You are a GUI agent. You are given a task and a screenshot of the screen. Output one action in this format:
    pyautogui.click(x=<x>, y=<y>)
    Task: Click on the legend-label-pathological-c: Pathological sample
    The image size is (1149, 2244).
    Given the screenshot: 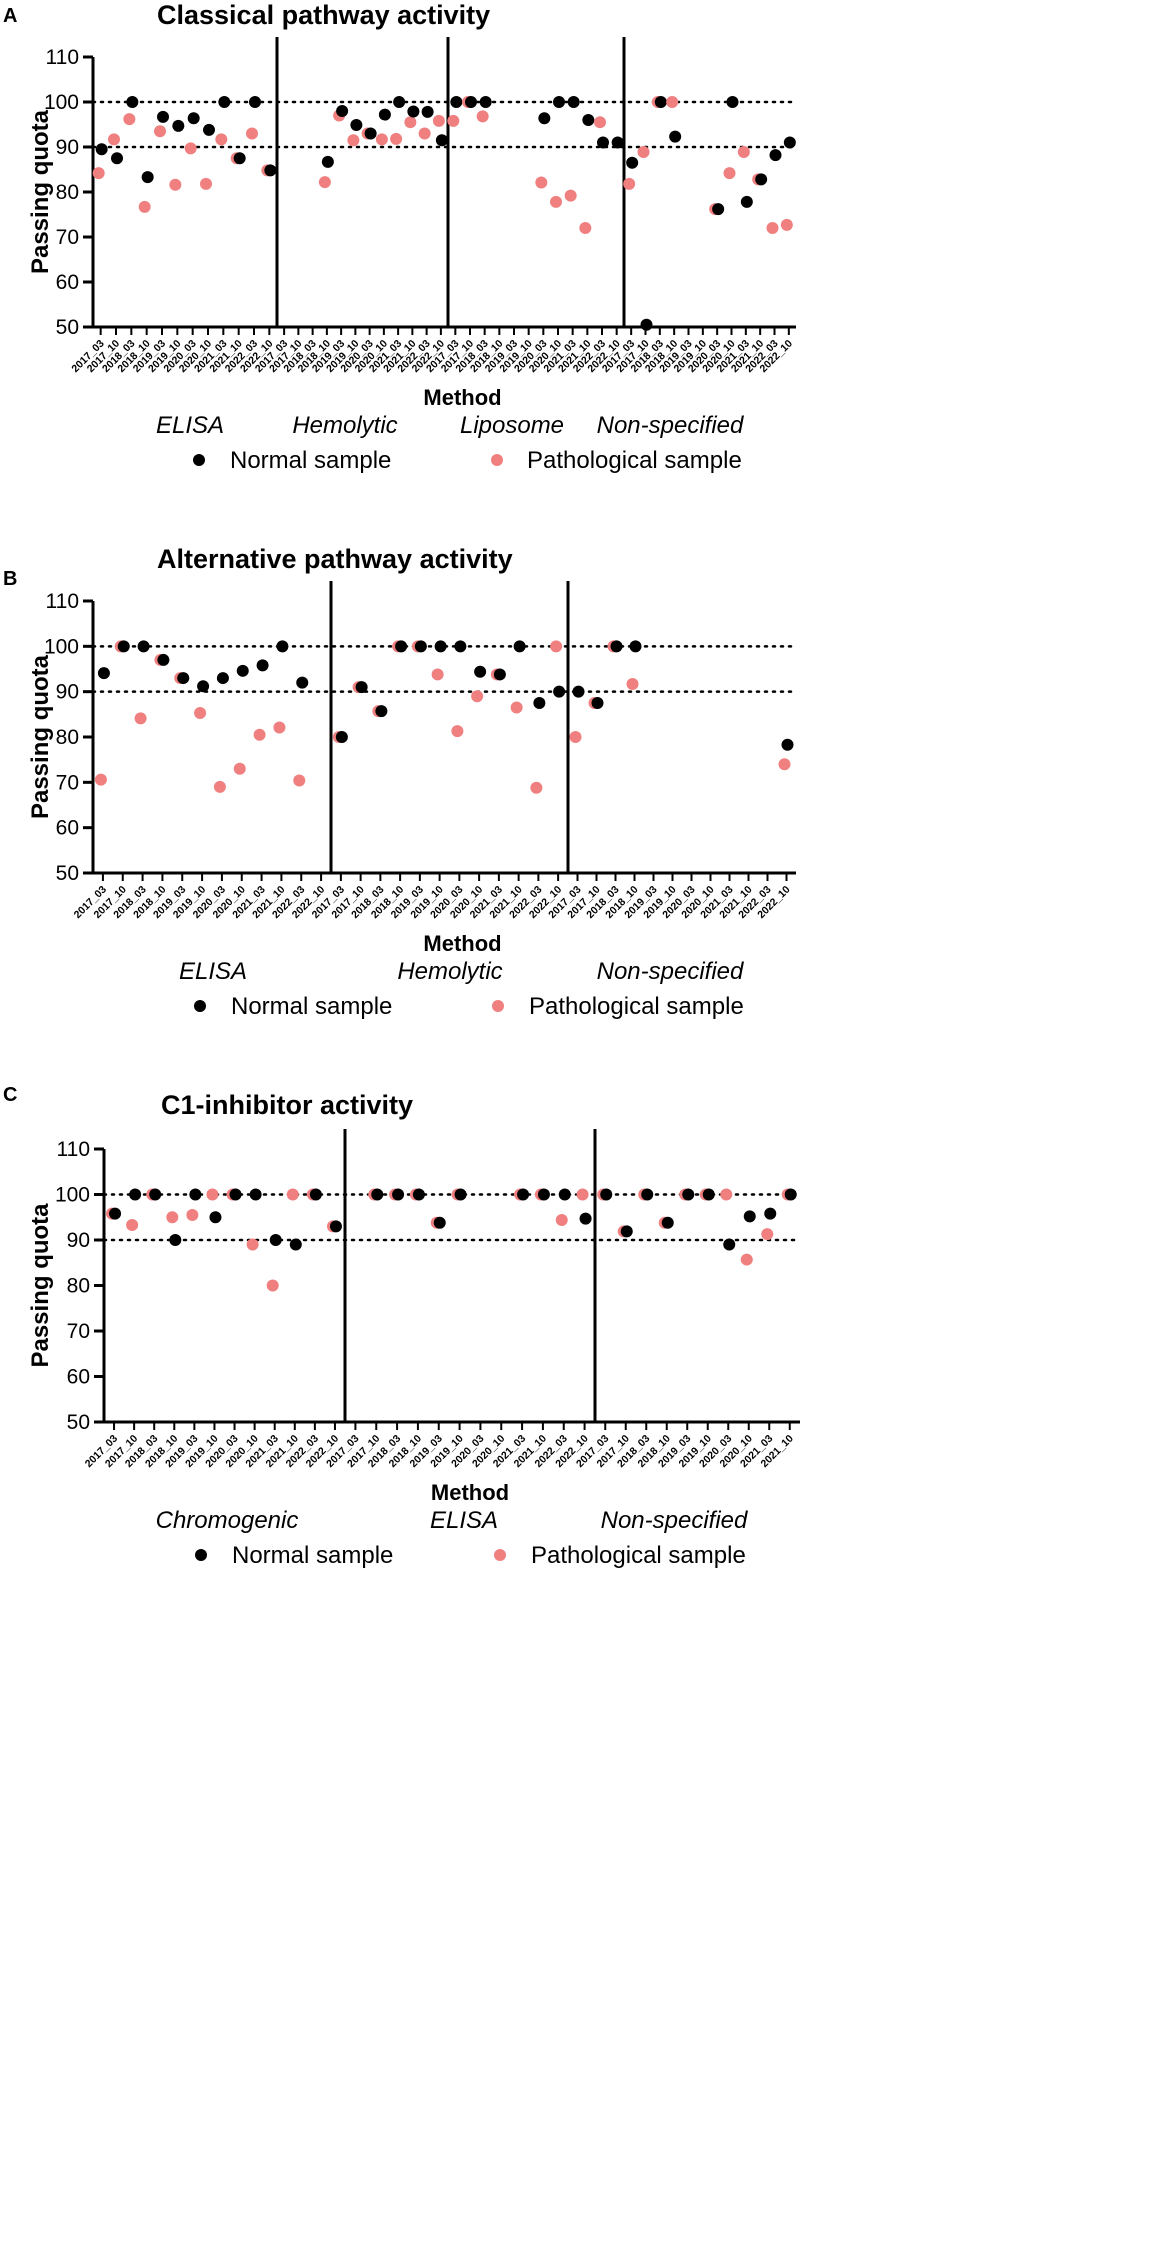 What is the action you would take?
    pyautogui.click(x=638, y=1555)
    